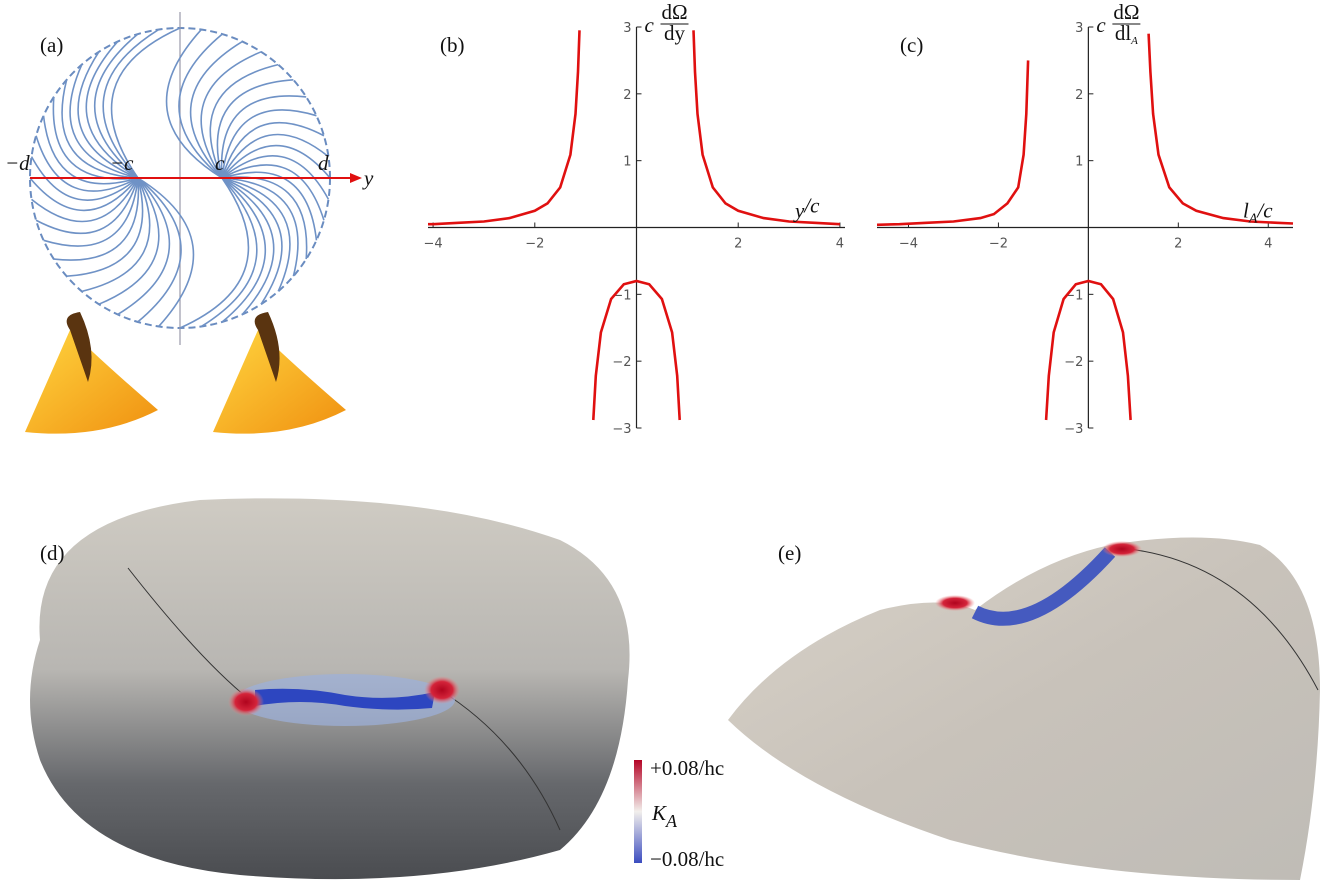 The height and width of the screenshot is (892, 1323). I want to click on x-axis-label: y/c, so click(806, 208).